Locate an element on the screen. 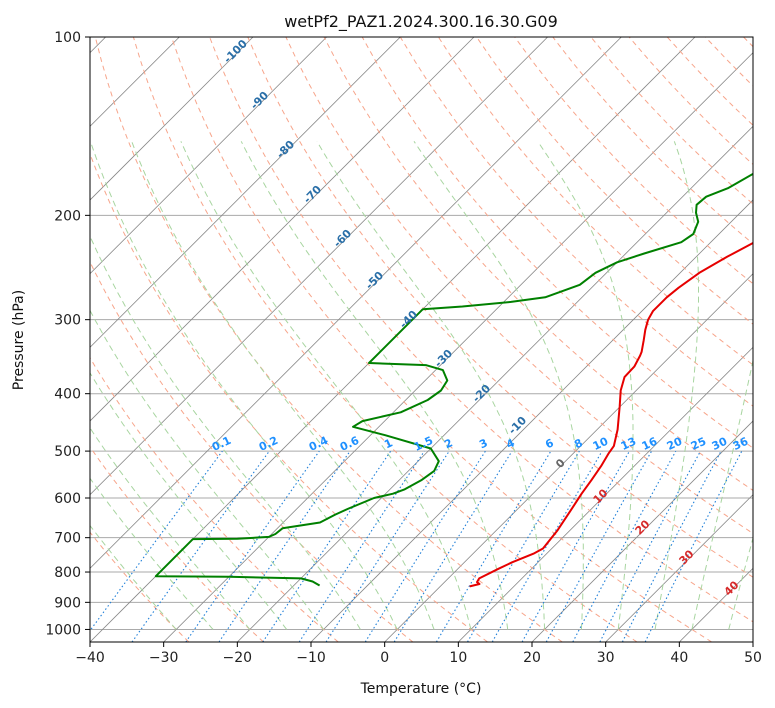  x-tick-label: −30 is located at coordinates (164, 658).